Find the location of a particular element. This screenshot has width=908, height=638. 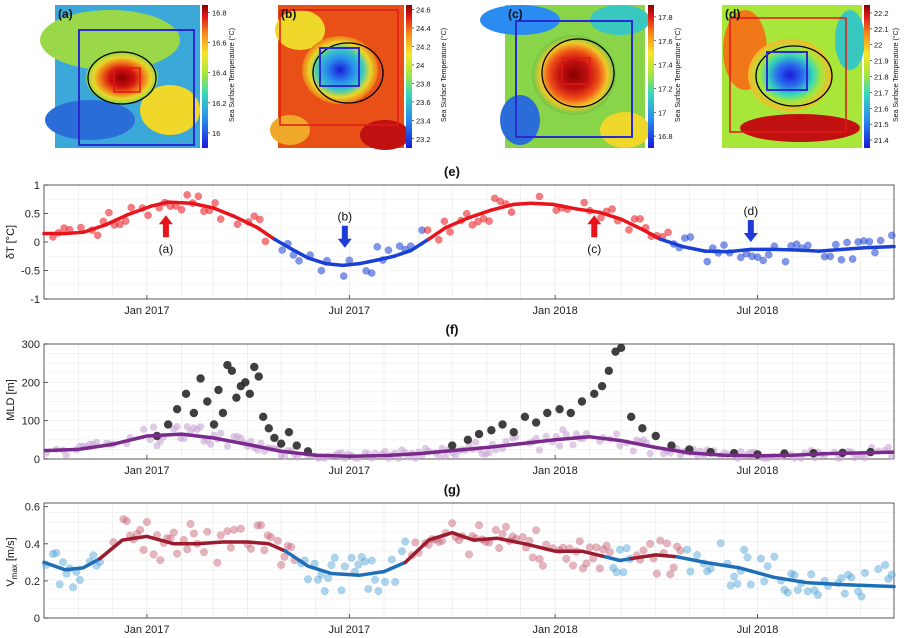

colorbar-tick-label: 21.6 is located at coordinates (881, 108).